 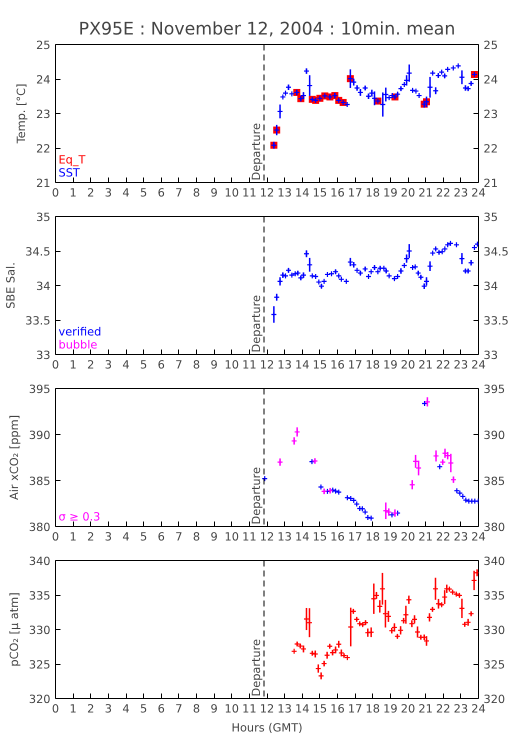 What do you see at coordinates (13, 629) in the screenshot?
I see `y-axis-title: pCO₂ [µ atm]` at bounding box center [13, 629].